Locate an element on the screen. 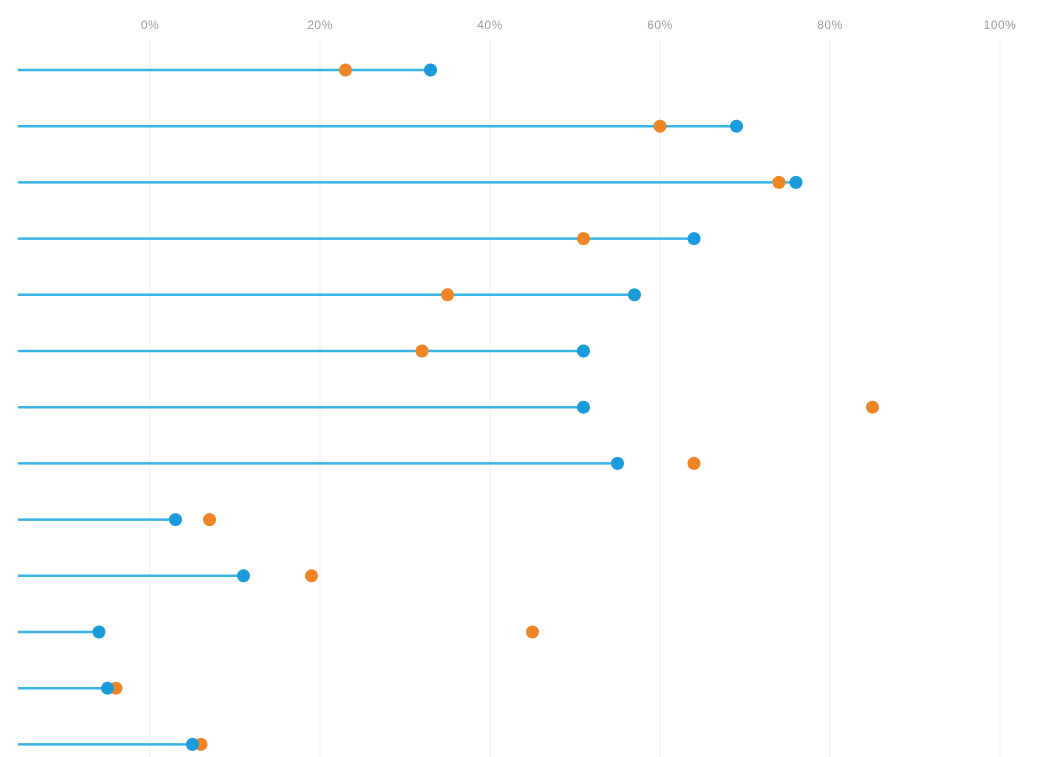 This screenshot has height=757, width=1038. x-tick-label: 40% is located at coordinates (490, 25).